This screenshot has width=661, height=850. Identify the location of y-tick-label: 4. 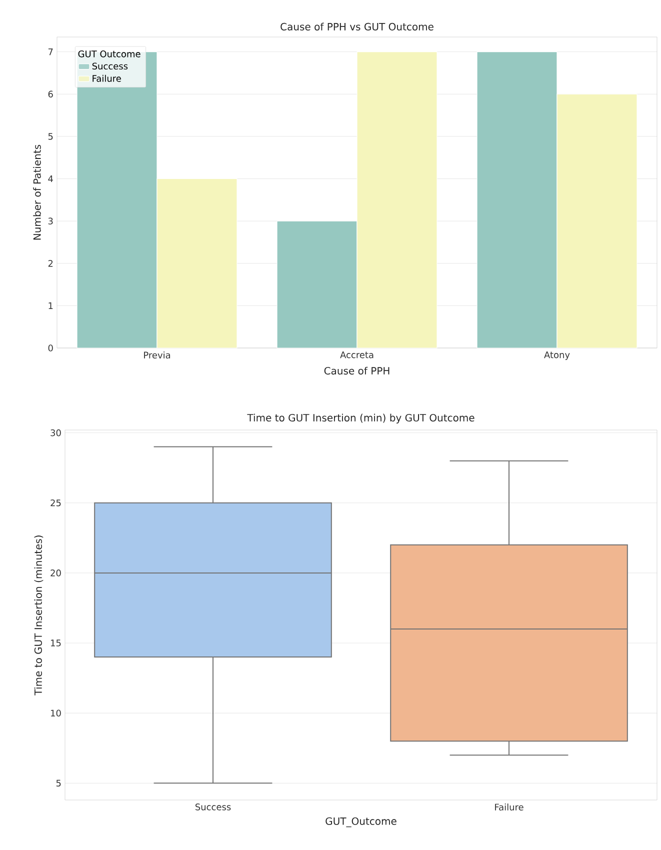
(50, 178).